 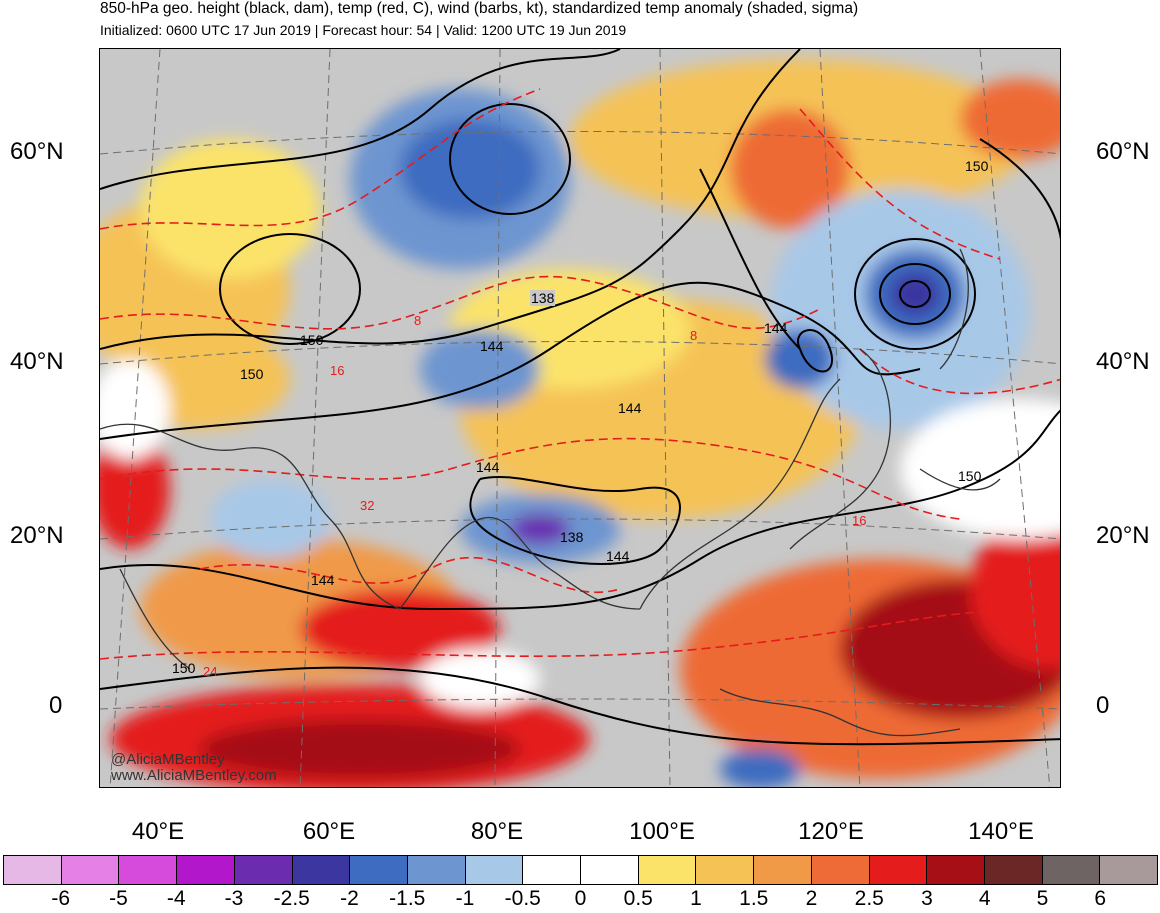 I want to click on colorbar-tick-label: 5, so click(x=1042, y=898).